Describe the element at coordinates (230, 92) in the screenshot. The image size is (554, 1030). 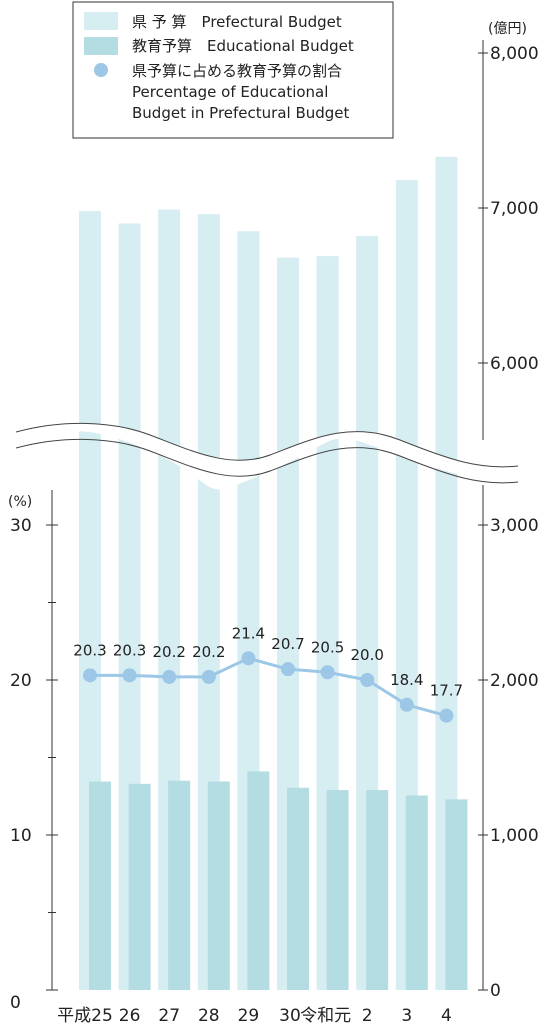
I see `legend-label-percentage: Percentage of Educational` at that location.